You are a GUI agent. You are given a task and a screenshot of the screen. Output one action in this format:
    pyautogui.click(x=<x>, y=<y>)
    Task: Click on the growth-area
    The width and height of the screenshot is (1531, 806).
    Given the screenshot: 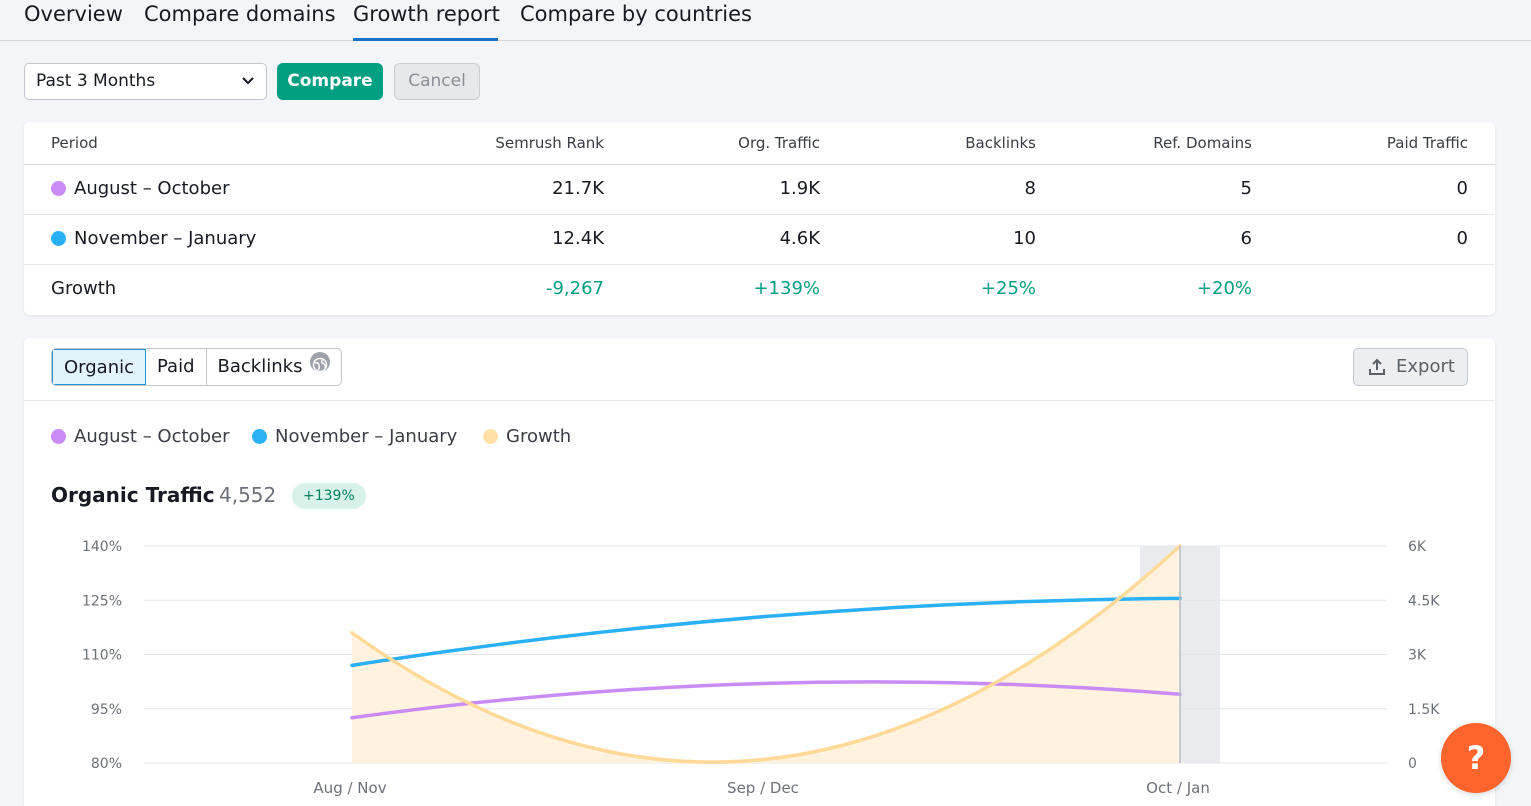 What is the action you would take?
    pyautogui.click(x=766, y=654)
    